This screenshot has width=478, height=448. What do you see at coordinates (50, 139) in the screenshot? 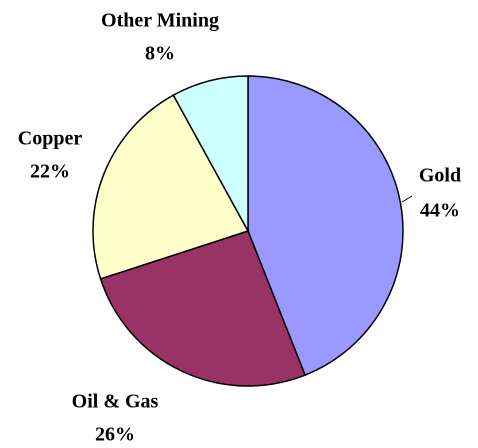
I see `slice-category-label: Copper` at bounding box center [50, 139].